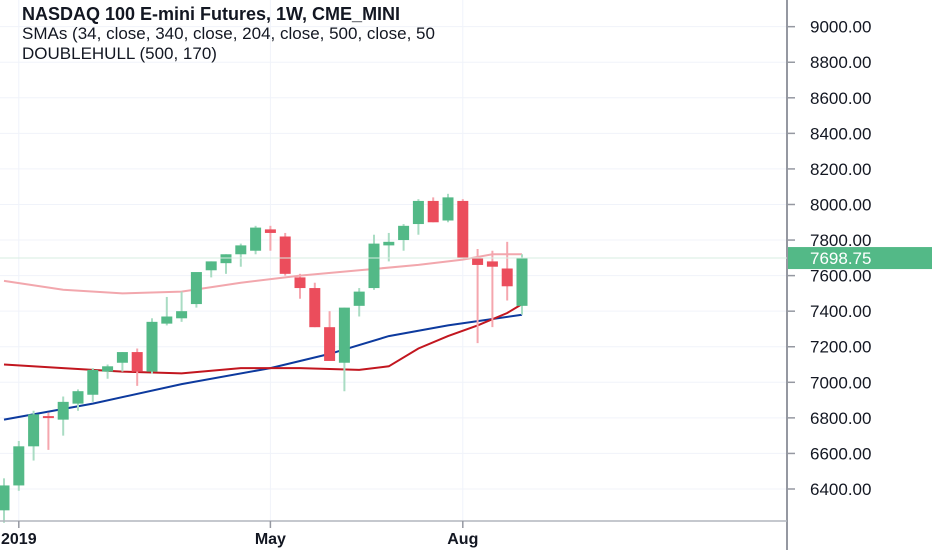 The image size is (932, 550). I want to click on y-tick-label: 9000.00, so click(840, 27).